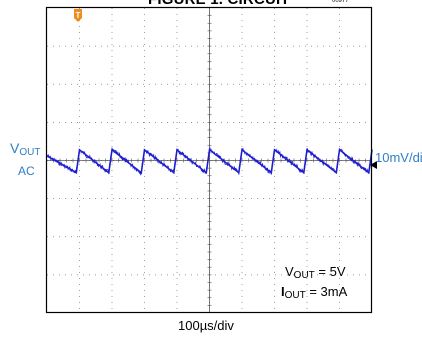  I want to click on trigger-marker: T, so click(78, 15).